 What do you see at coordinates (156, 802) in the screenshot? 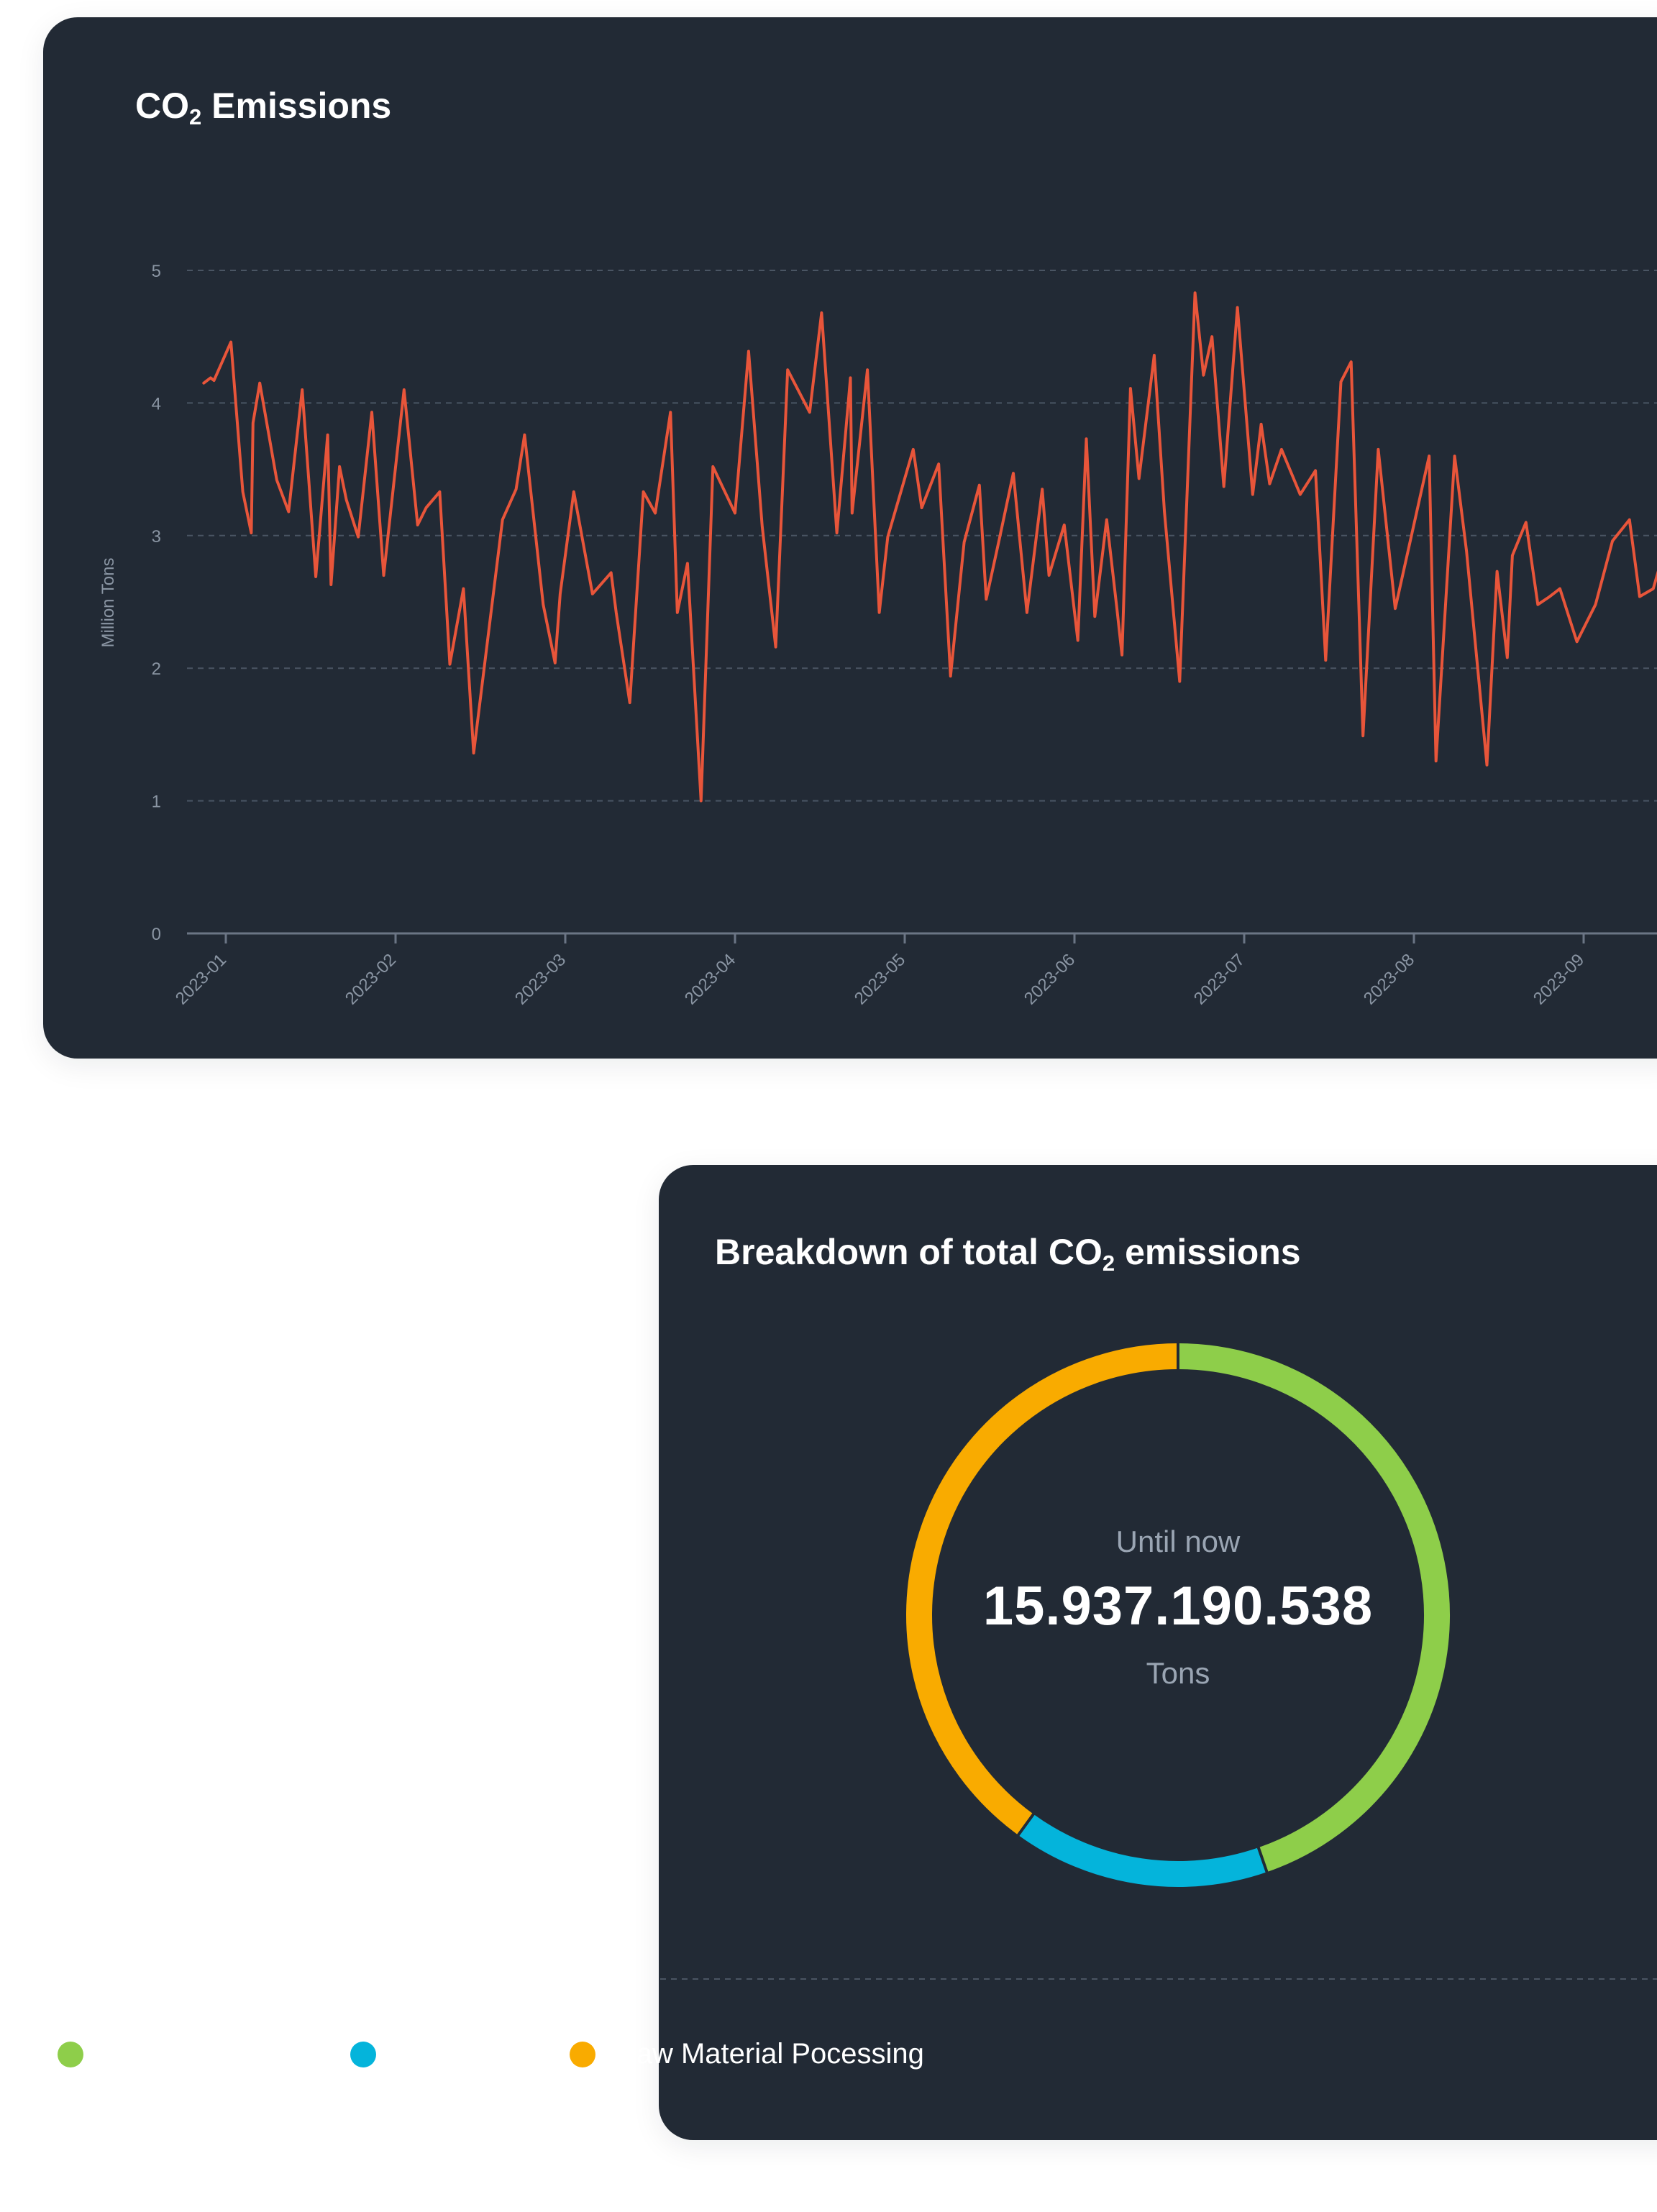
I see `y-tick-label: 1` at bounding box center [156, 802].